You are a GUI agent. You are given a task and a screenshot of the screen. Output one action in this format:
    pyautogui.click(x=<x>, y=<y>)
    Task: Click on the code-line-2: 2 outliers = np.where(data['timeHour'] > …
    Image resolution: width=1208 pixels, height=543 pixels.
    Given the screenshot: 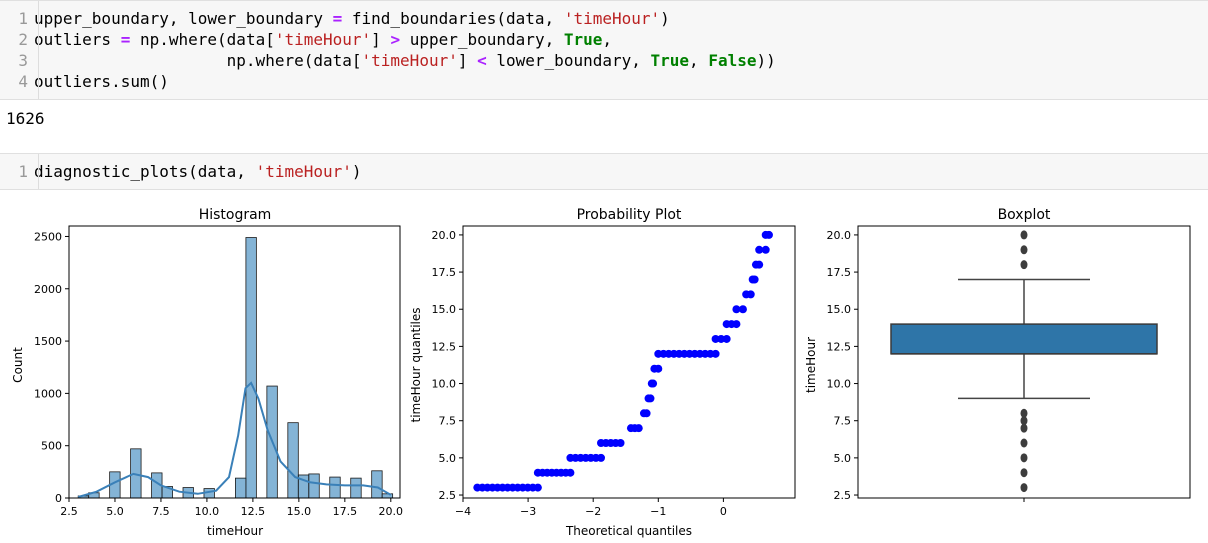 What is the action you would take?
    pyautogui.click(x=604, y=39)
    